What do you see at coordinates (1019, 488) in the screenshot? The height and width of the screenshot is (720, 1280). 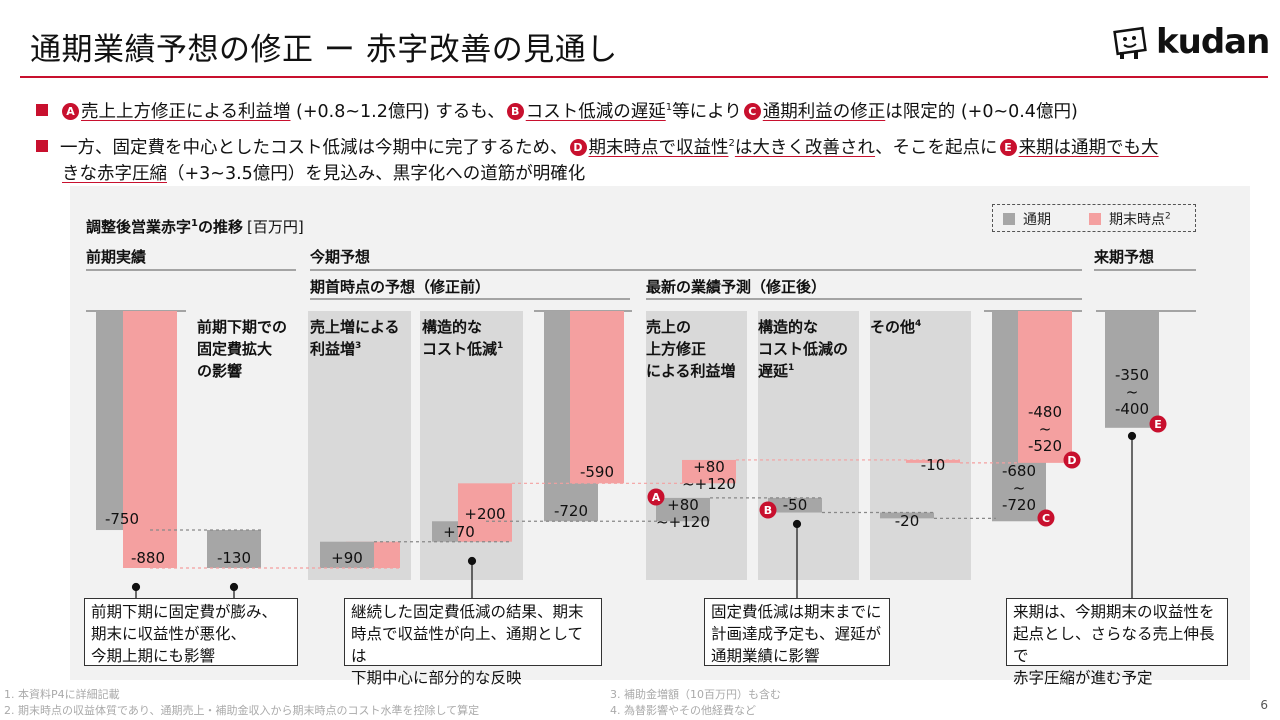 I see `bar-label-latest-full-year: -680 ~ -720` at bounding box center [1019, 488].